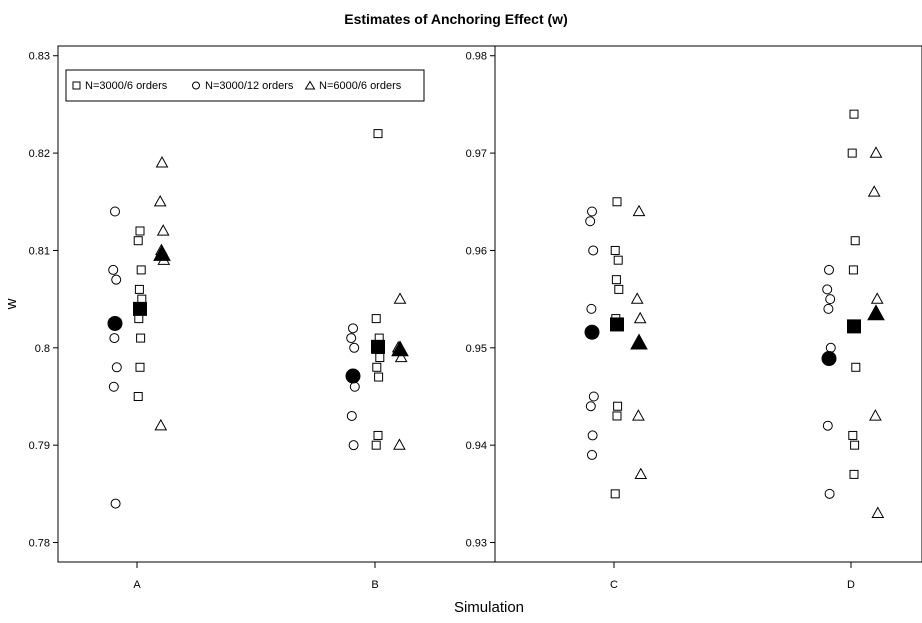 The width and height of the screenshot is (922, 623). What do you see at coordinates (137, 585) in the screenshot?
I see `x-tick-label-a: A` at bounding box center [137, 585].